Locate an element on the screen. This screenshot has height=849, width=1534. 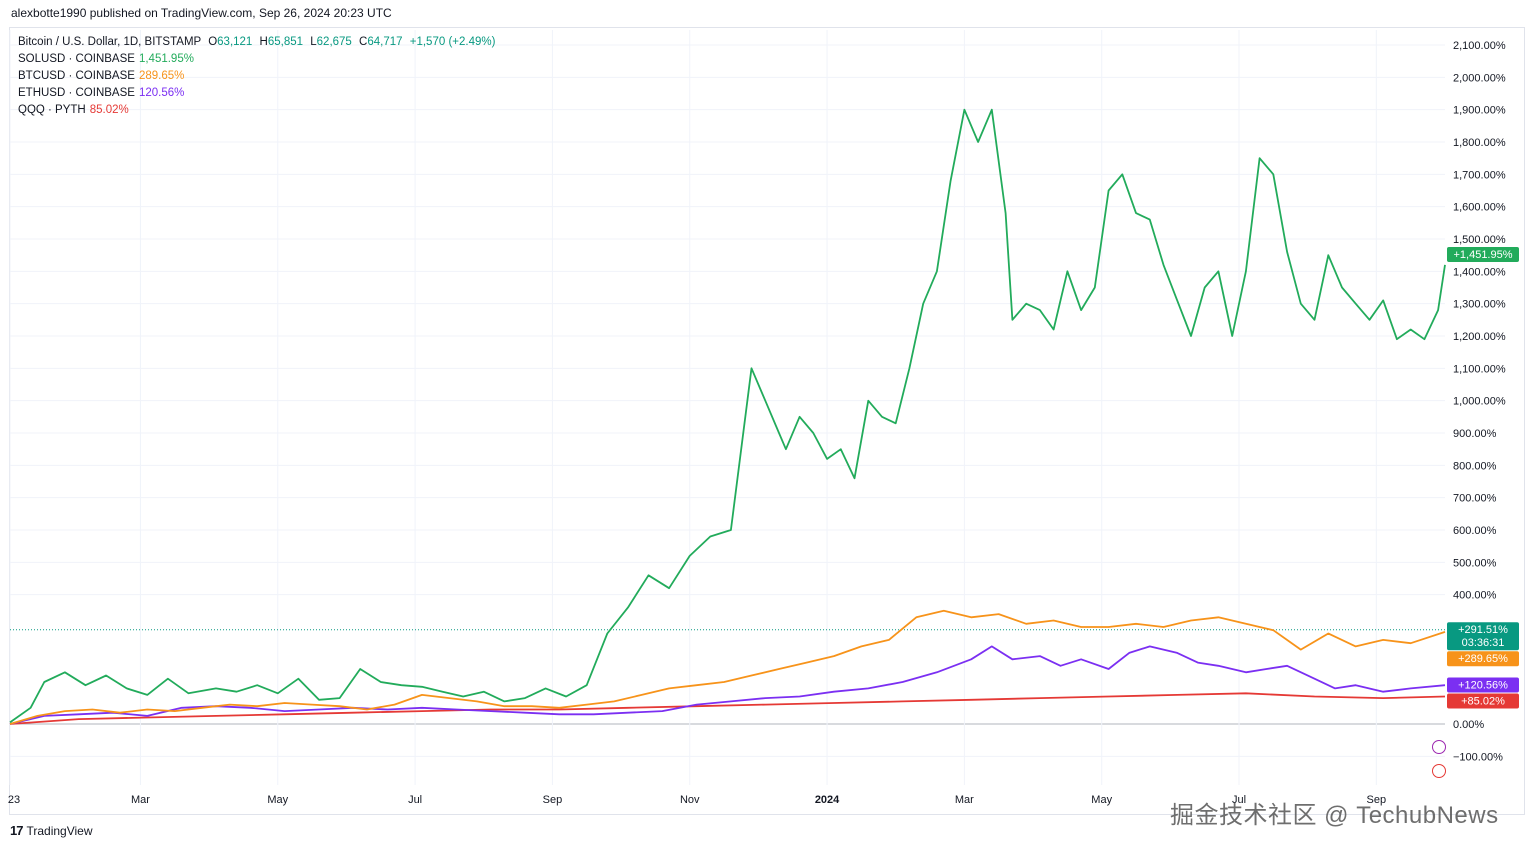
legend-item-symbol: QQQ · PYTH is located at coordinates (52, 110).